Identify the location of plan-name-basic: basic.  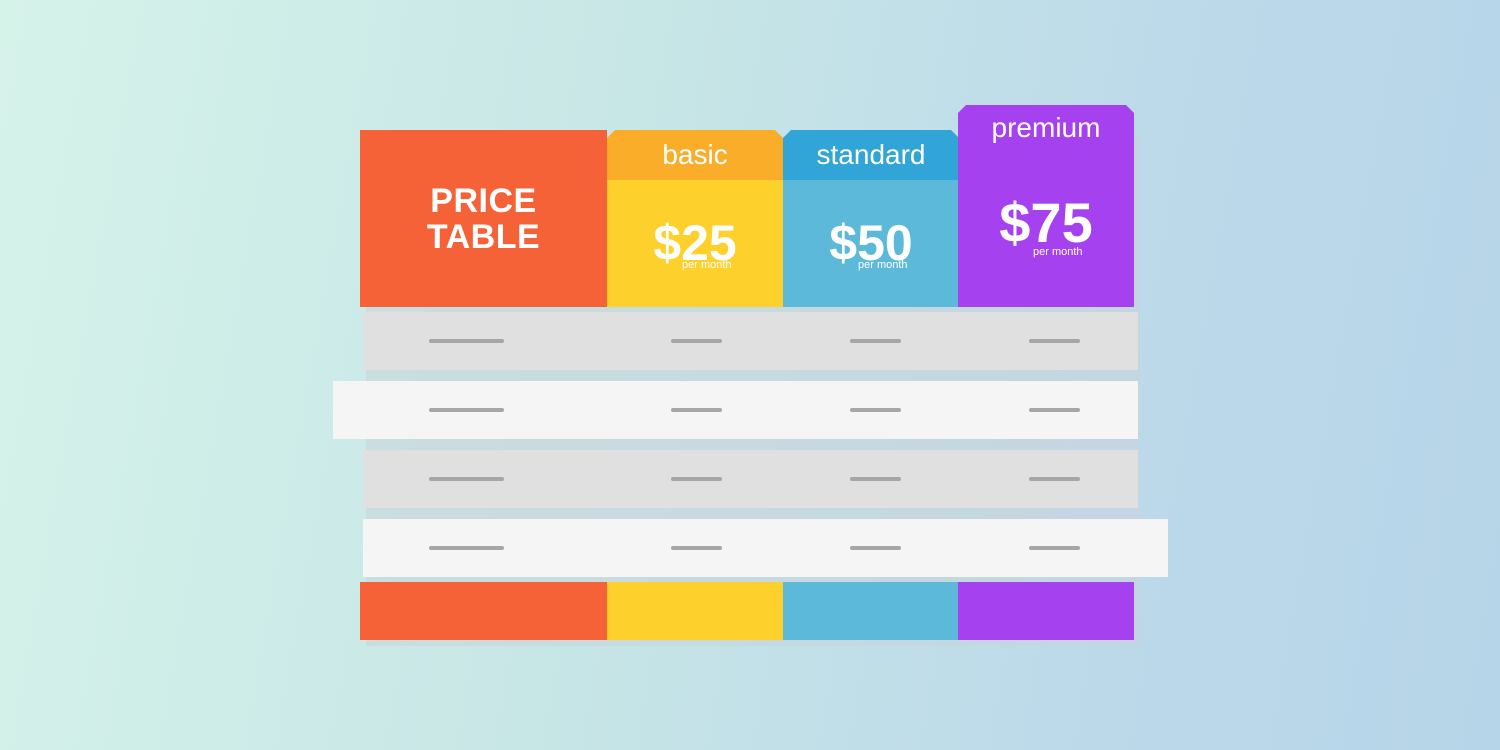
(695, 154).